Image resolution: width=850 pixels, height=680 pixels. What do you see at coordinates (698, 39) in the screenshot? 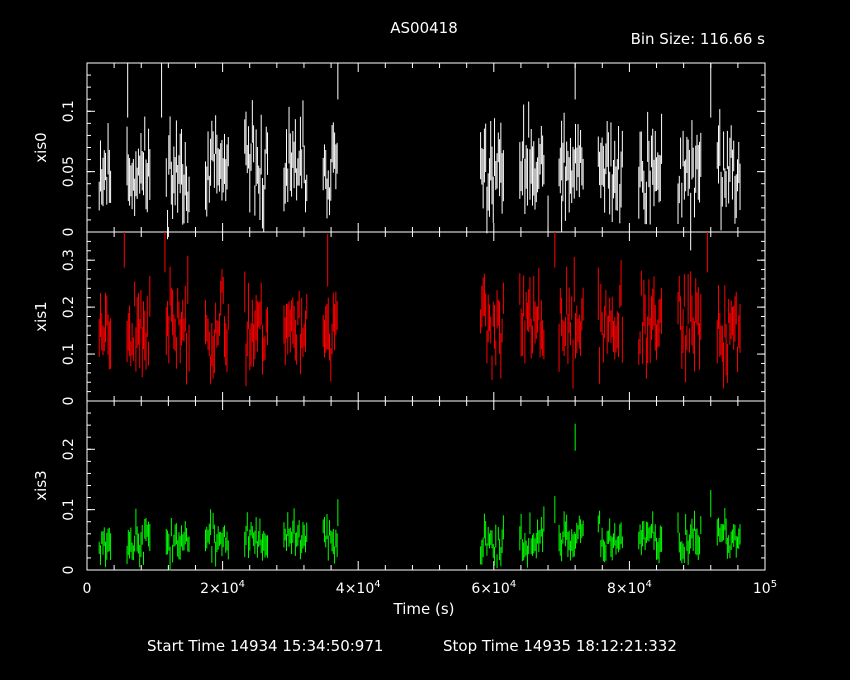
I see `bin-size-label: Bin Size: 116.66 s` at bounding box center [698, 39].